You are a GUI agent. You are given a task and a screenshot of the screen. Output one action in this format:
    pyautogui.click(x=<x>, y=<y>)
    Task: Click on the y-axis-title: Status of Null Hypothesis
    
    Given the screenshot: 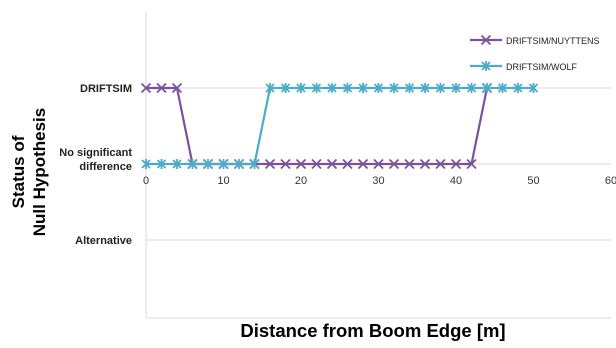 What is the action you would take?
    pyautogui.click(x=29, y=172)
    